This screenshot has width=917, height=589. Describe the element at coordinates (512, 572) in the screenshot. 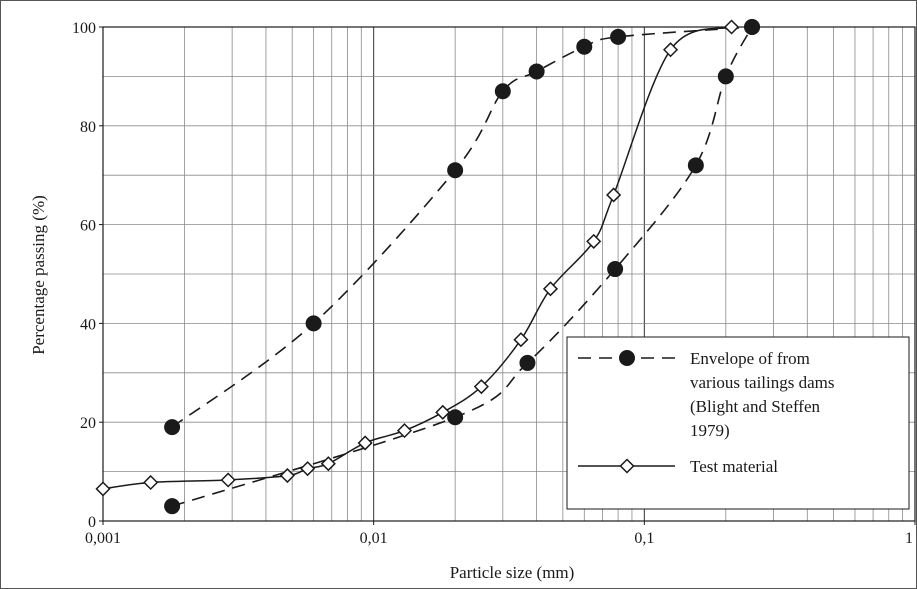

I see `x-axis-title: Particle size (mm)` at that location.